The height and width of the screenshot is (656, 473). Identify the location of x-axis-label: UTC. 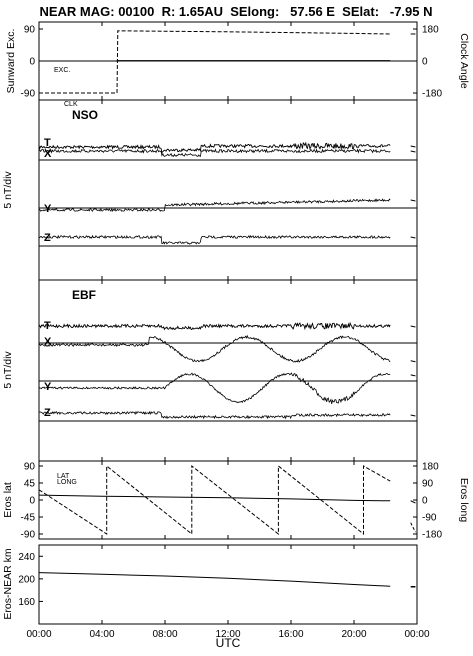
(228, 643).